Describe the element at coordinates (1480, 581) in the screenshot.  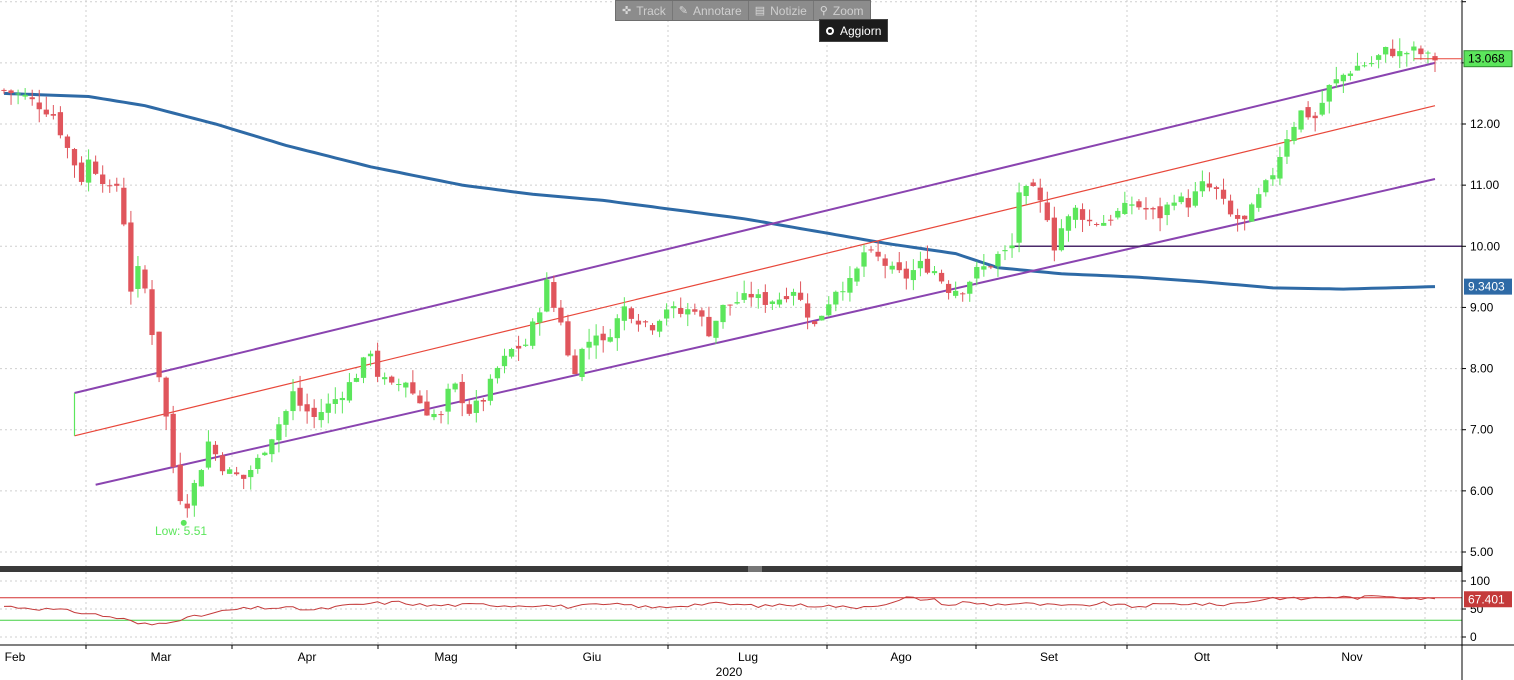
I see `rsi-tick-label: 100` at that location.